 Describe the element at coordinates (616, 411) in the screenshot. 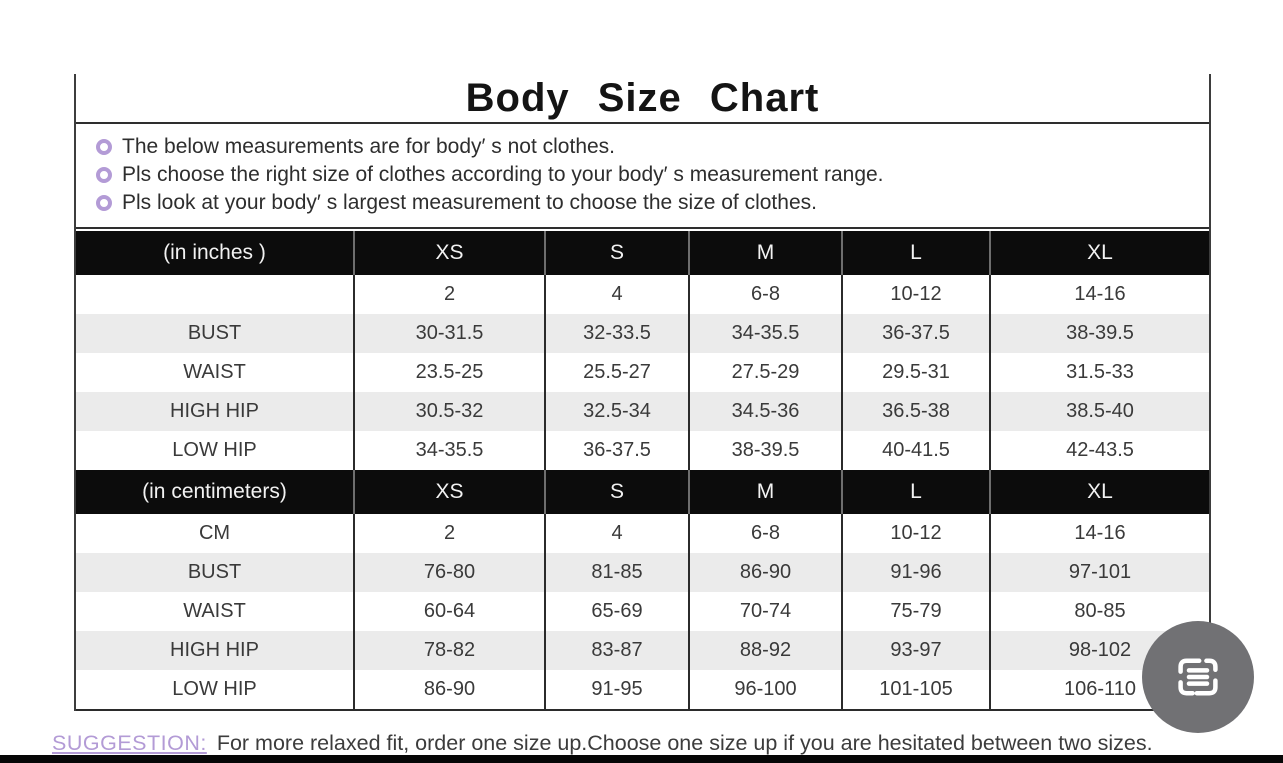

I see `value-cell: 32.5-34` at that location.